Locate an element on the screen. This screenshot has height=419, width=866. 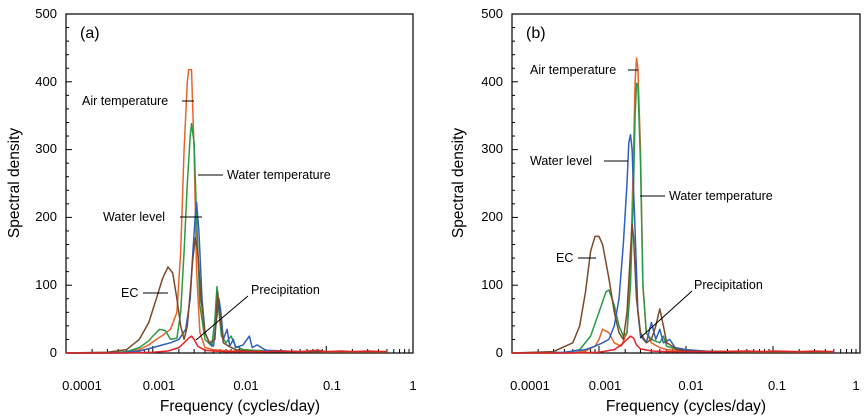
series-line-water-level is located at coordinates (226, 277).